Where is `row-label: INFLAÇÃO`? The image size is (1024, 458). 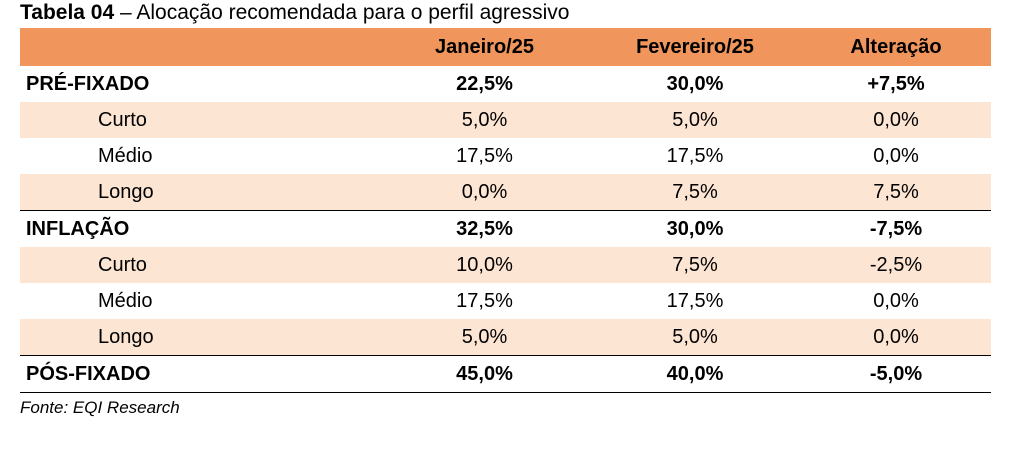
row-label: INFLAÇÃO is located at coordinates (200, 228).